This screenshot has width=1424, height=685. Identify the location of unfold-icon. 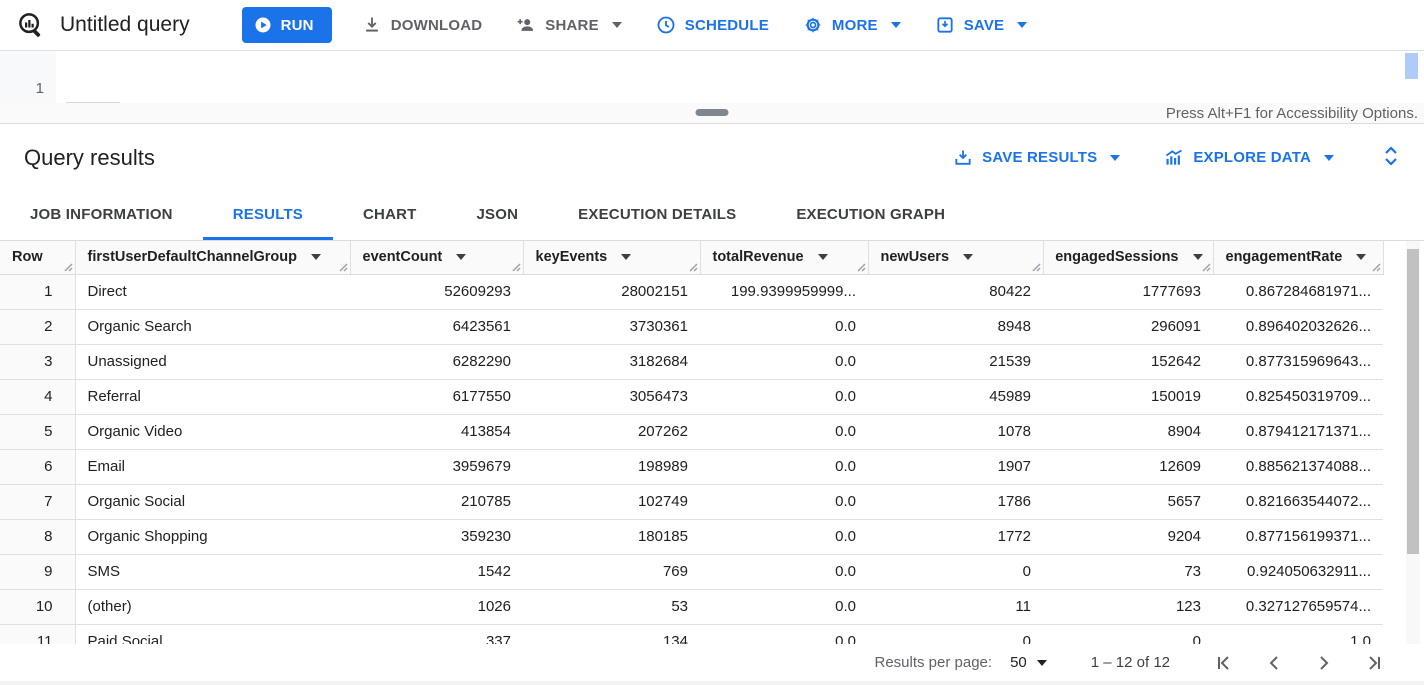
(1391, 156).